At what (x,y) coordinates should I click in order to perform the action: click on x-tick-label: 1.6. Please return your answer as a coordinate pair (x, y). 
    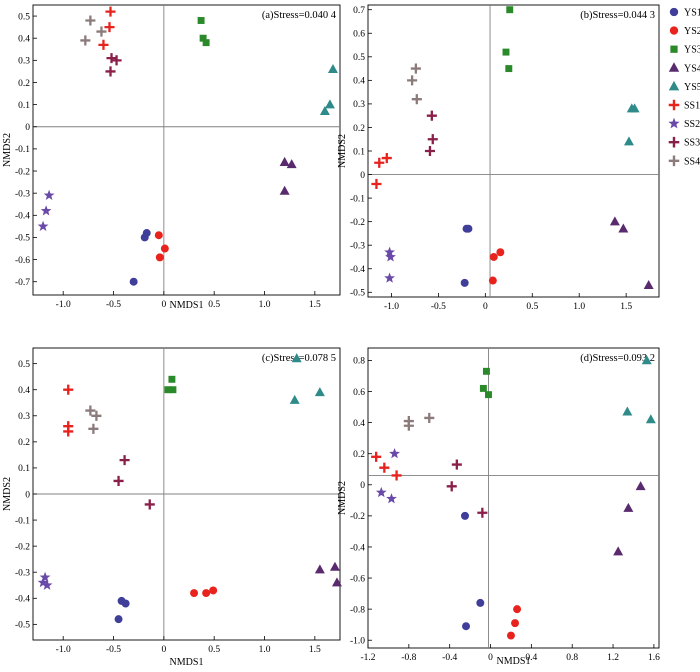
    Looking at the image, I should click on (654, 658).